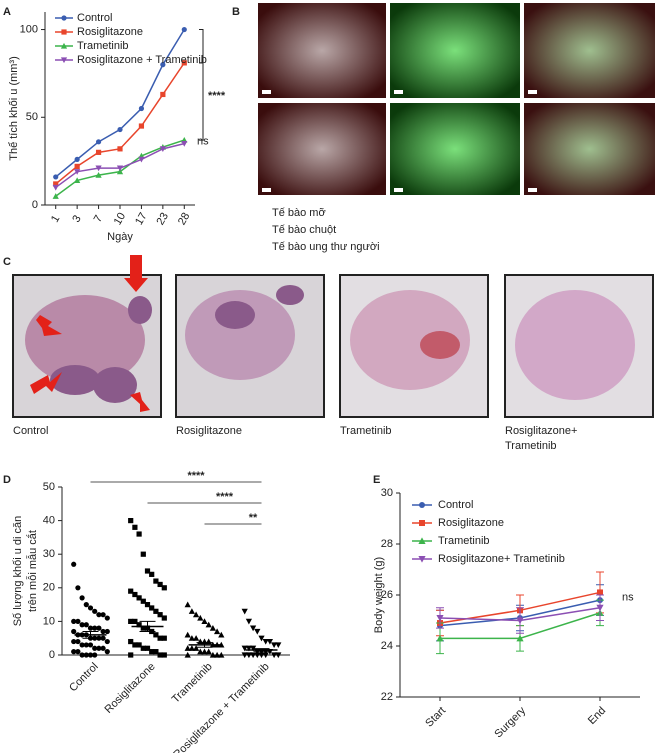 The image size is (660, 753). I want to click on y-tick-label: 24, so click(387, 646).